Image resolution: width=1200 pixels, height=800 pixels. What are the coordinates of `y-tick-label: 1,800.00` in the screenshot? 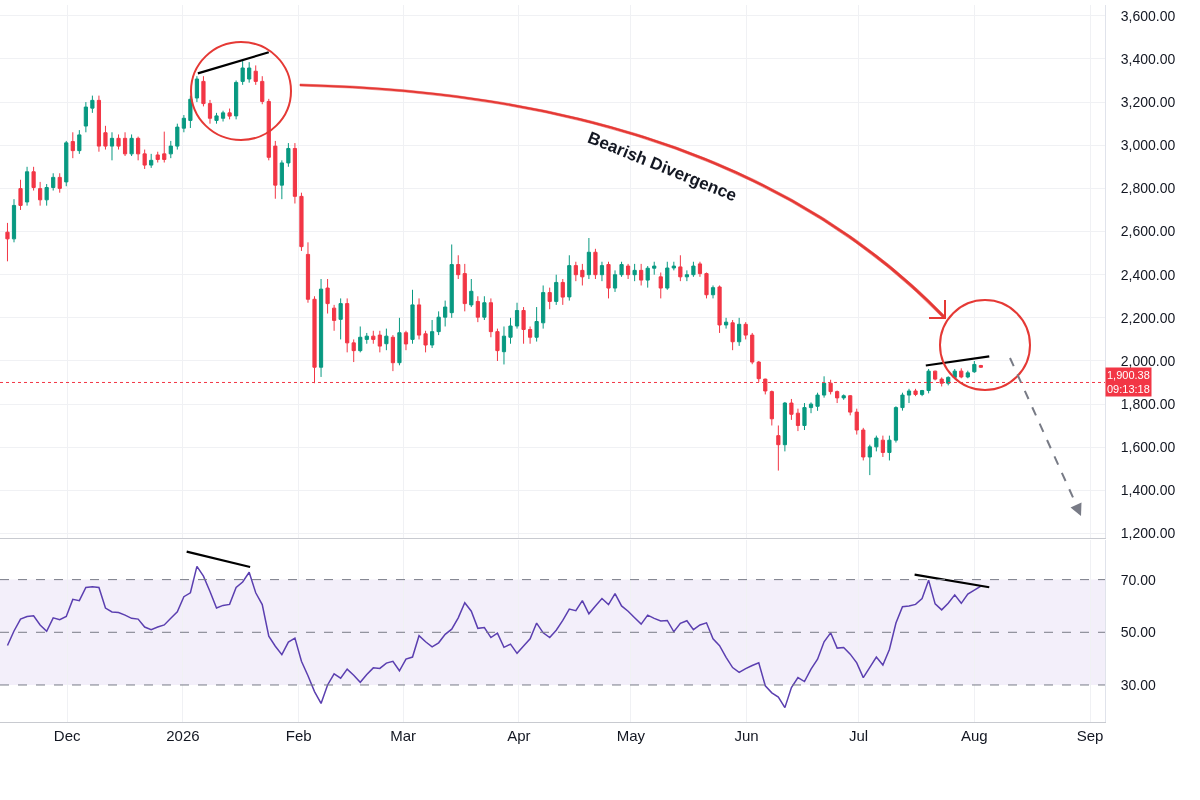 It's located at (1148, 404).